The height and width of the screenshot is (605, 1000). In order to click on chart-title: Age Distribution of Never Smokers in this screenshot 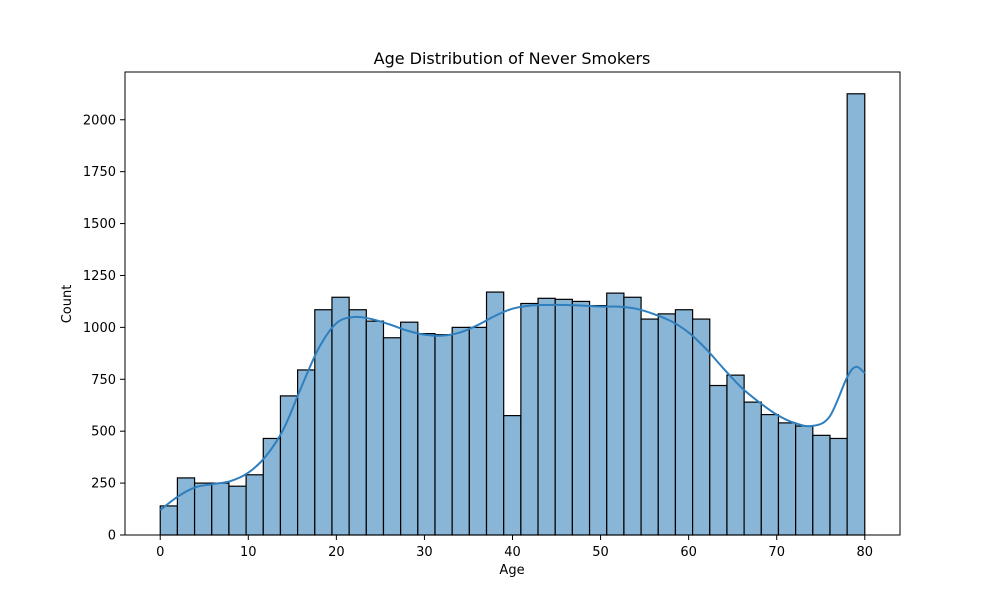, I will do `click(512, 58)`.